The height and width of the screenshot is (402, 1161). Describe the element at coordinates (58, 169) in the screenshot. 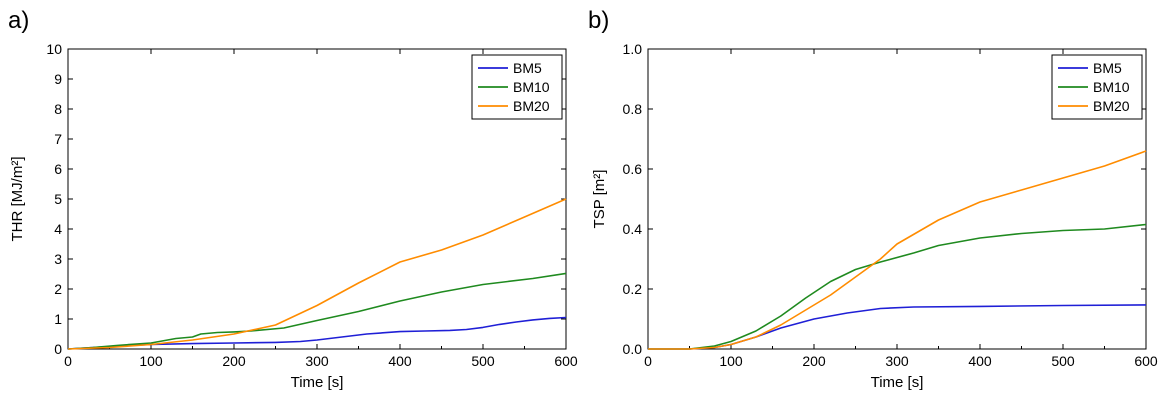

I see `panel-a-y-tick-label: 6` at that location.